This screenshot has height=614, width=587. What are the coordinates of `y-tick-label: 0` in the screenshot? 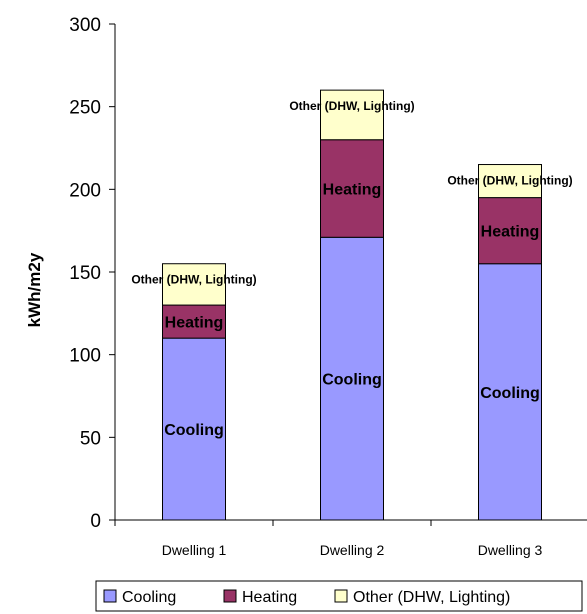 It's located at (95, 521).